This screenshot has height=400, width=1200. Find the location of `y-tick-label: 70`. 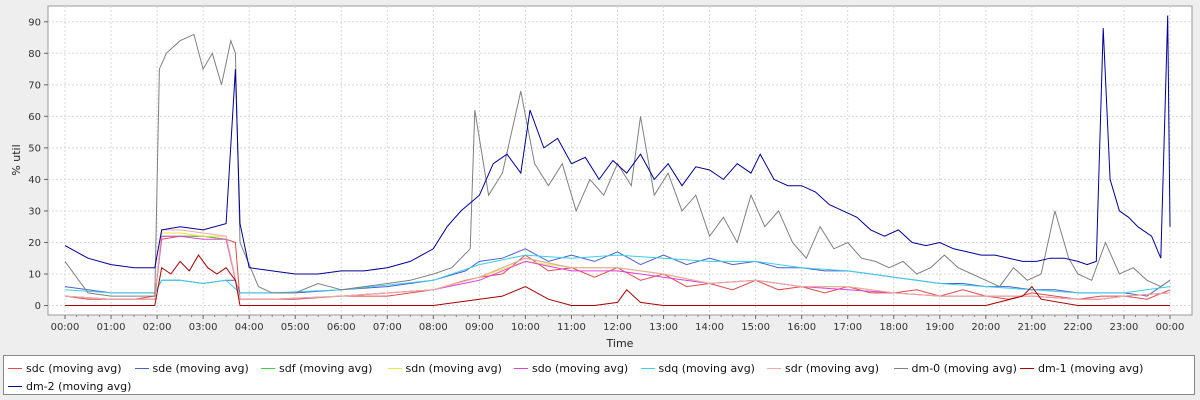

y-tick-label: 70 is located at coordinates (34, 85).